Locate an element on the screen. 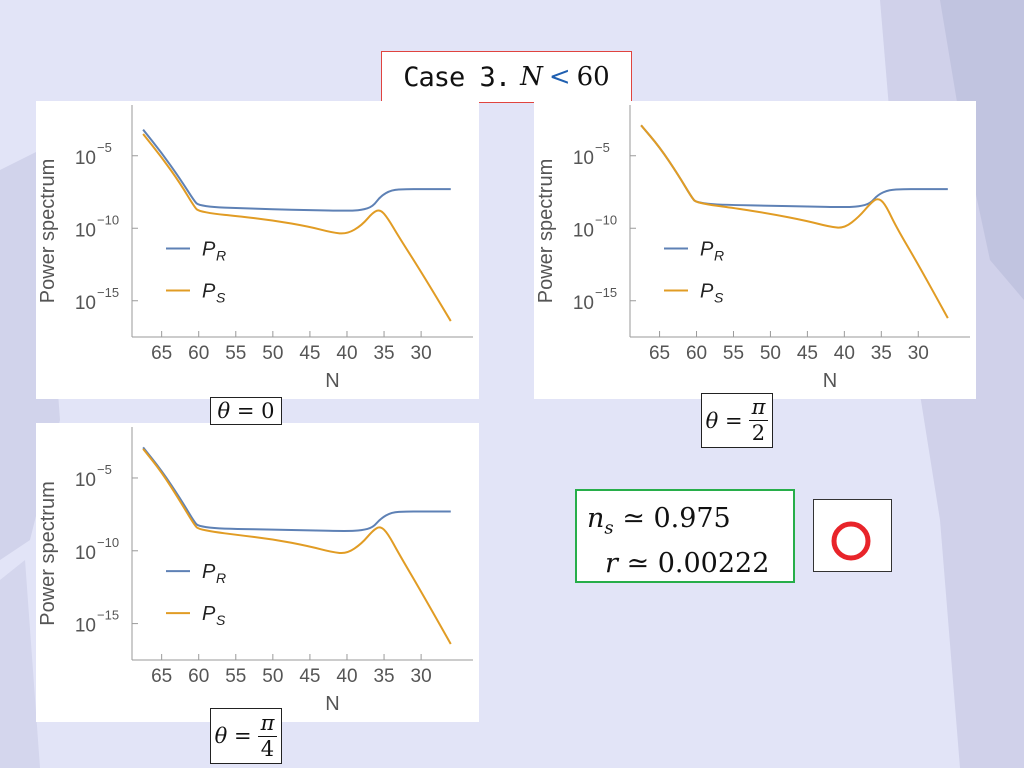 This screenshot has width=1024, height=768. ns-value: ≃ 0.975 is located at coordinates (676, 518).